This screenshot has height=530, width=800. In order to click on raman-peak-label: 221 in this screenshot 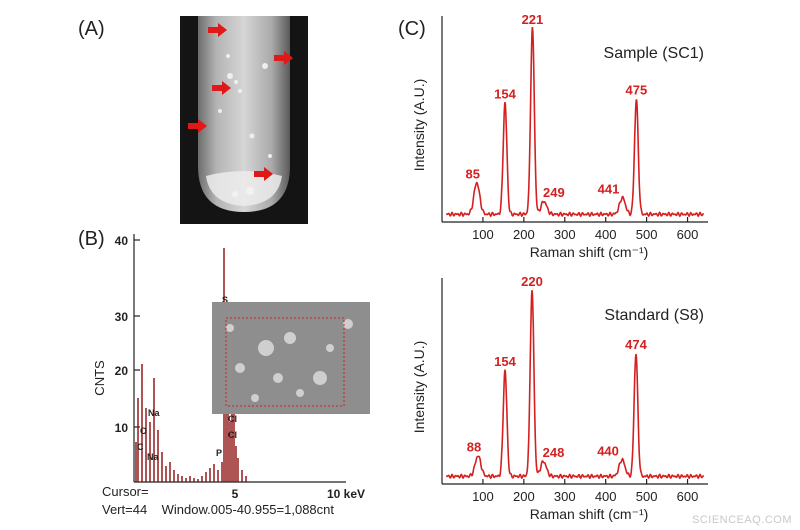, I will do `click(533, 19)`.